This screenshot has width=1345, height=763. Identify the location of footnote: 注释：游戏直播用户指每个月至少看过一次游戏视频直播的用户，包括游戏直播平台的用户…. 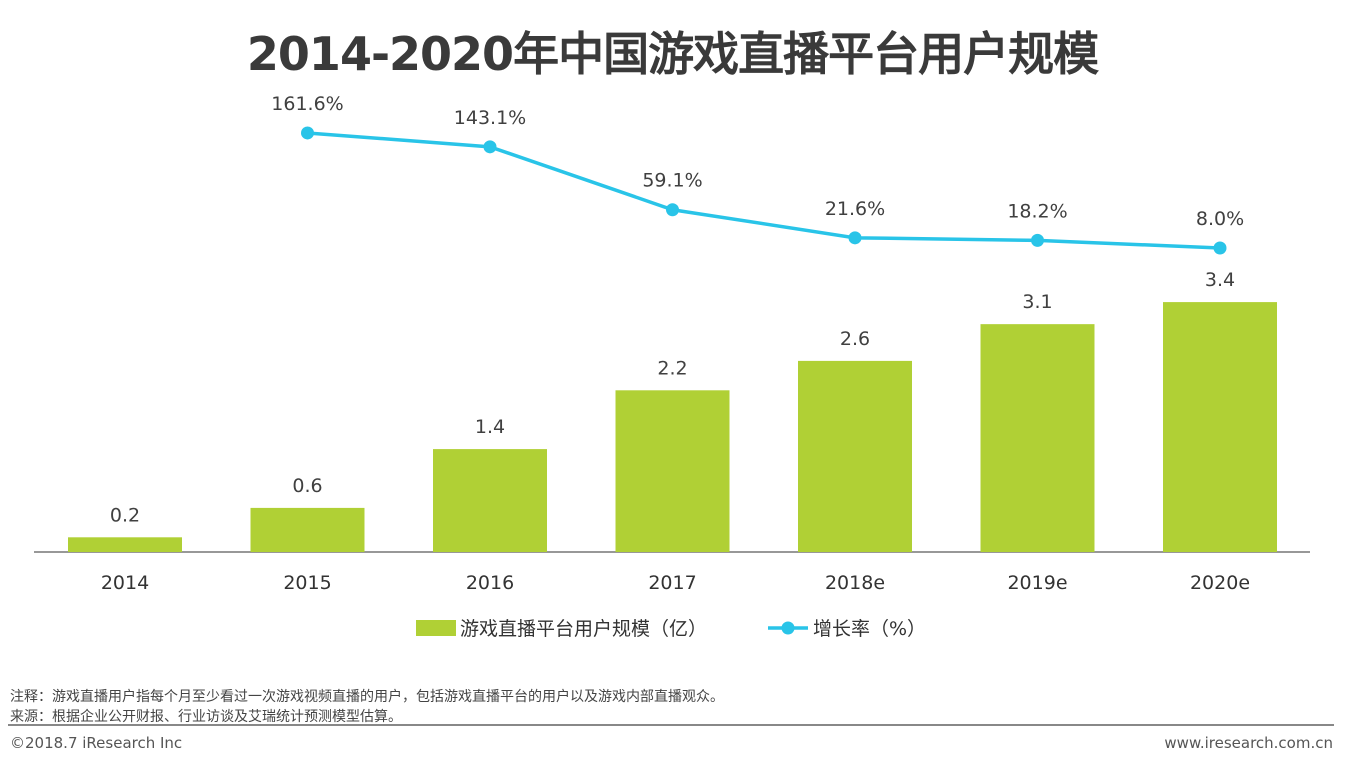
(367, 697).